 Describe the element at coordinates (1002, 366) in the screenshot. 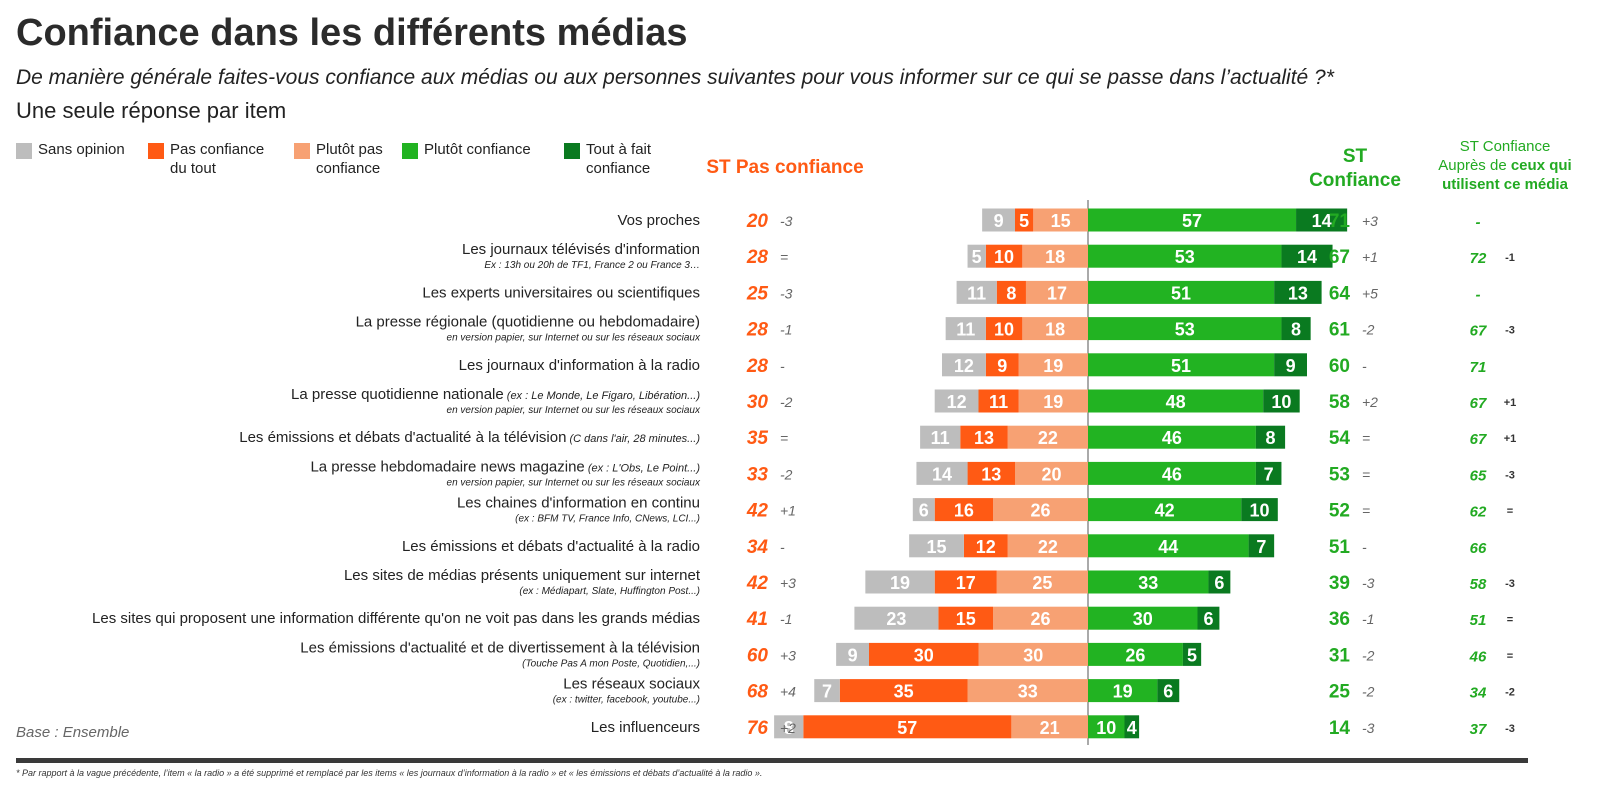

I see `bar-pas-confiance-du-tout-value: 9` at that location.